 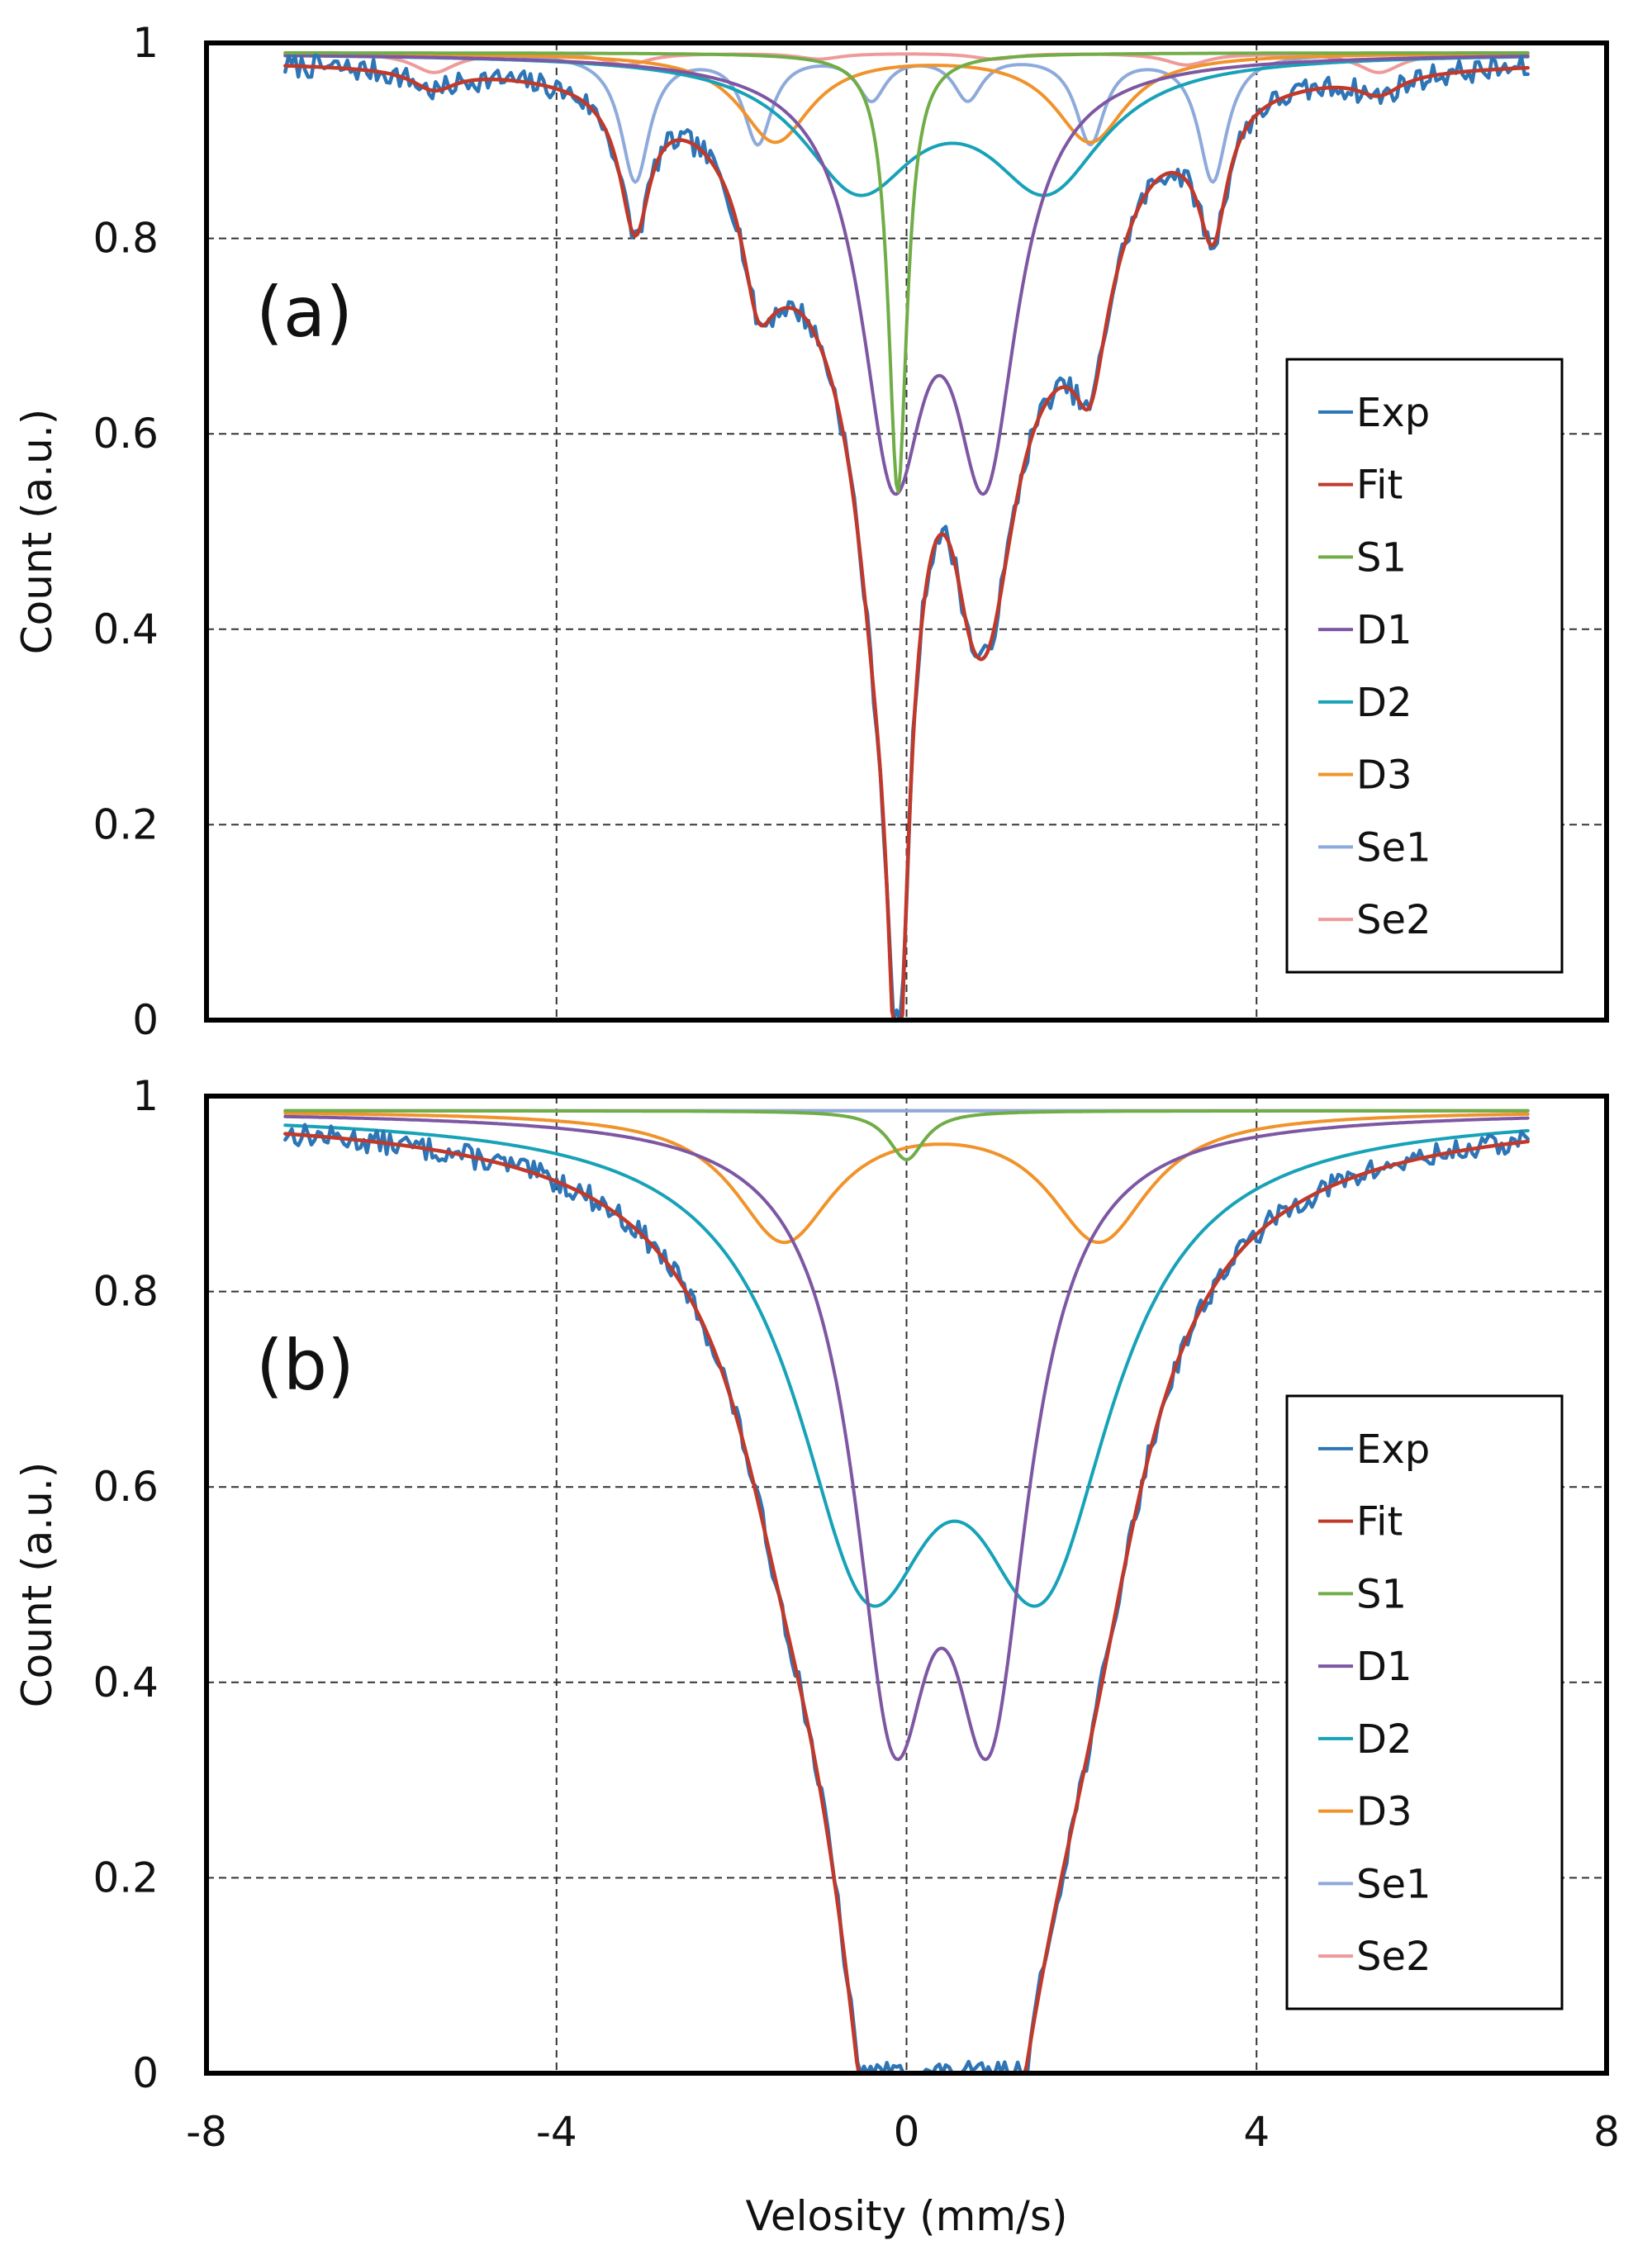 I want to click on x-tick-label: 0, so click(x=907, y=2132).